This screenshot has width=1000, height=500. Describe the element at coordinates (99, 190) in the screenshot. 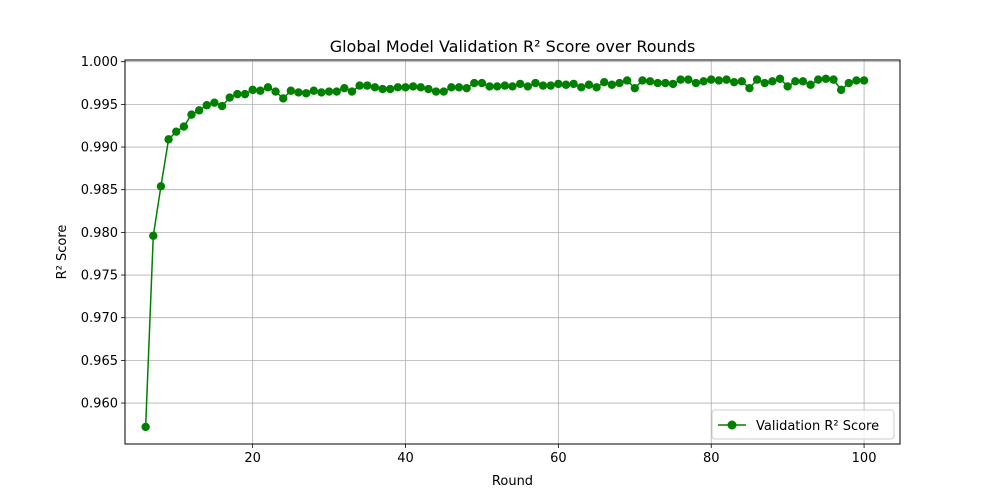

I see `y-tick-label: 0.985` at that location.